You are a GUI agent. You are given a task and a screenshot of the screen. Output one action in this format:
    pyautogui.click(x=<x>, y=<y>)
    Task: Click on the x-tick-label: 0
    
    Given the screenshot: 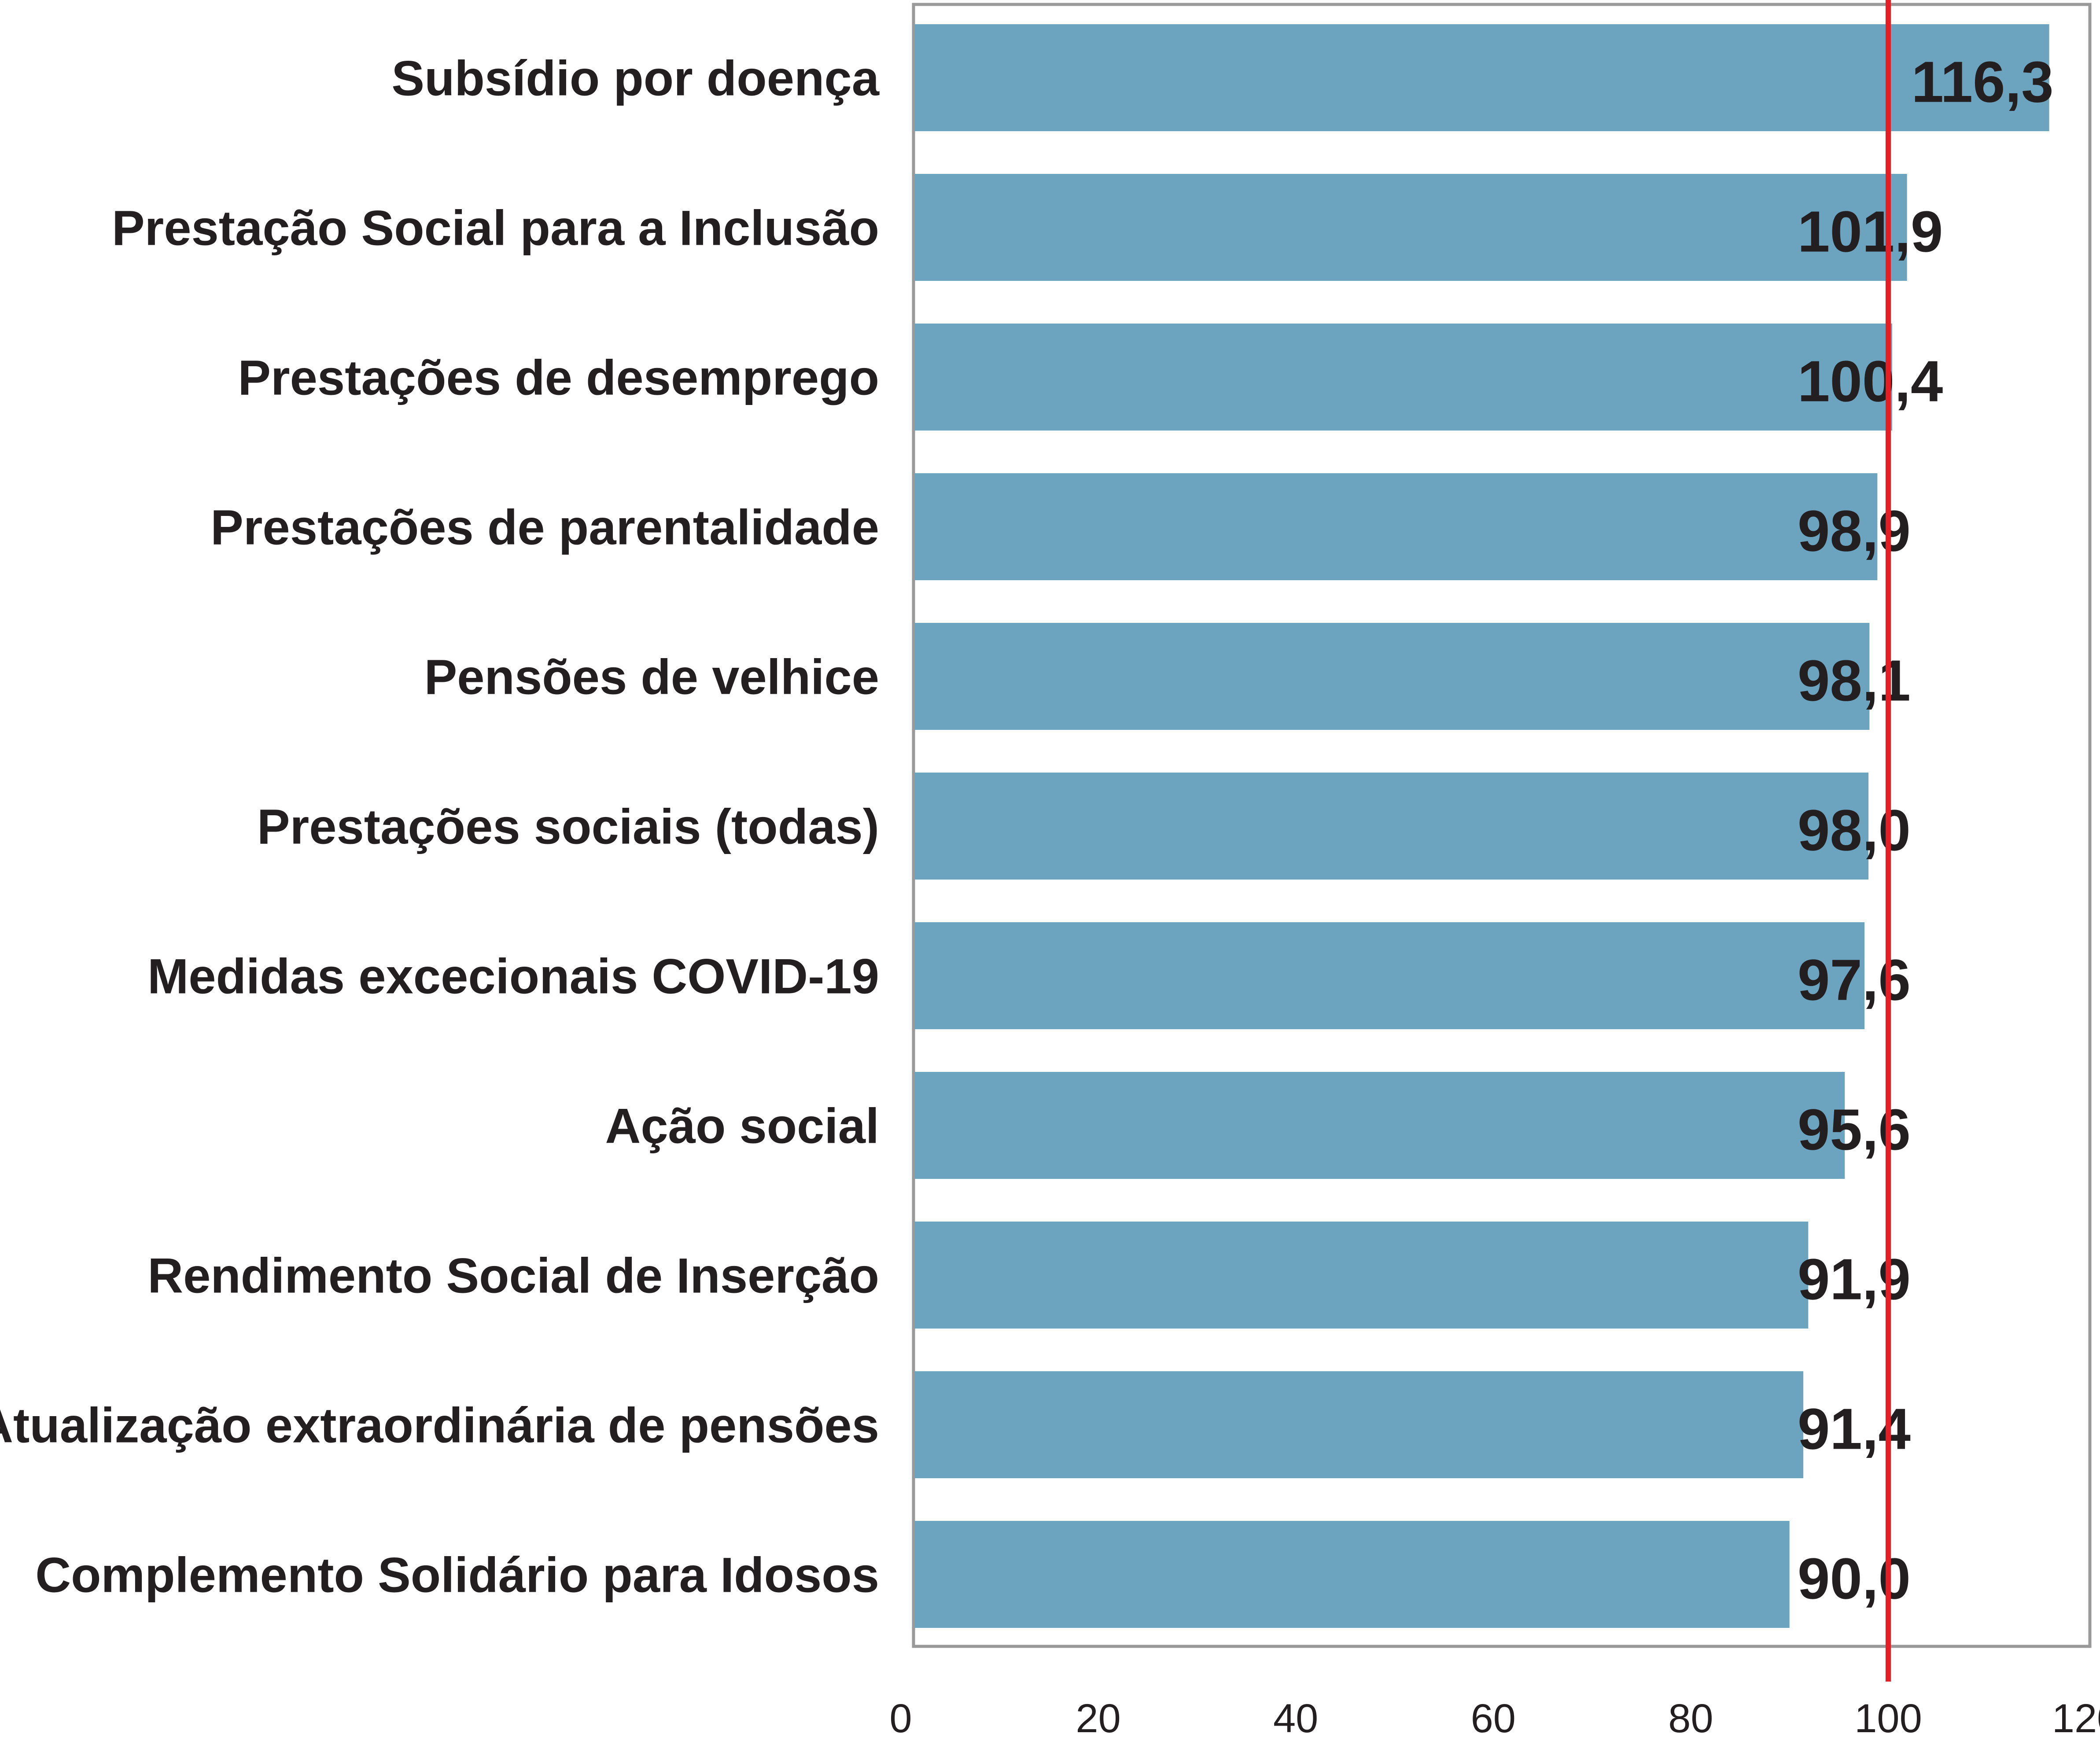 What is the action you would take?
    pyautogui.click(x=900, y=1718)
    